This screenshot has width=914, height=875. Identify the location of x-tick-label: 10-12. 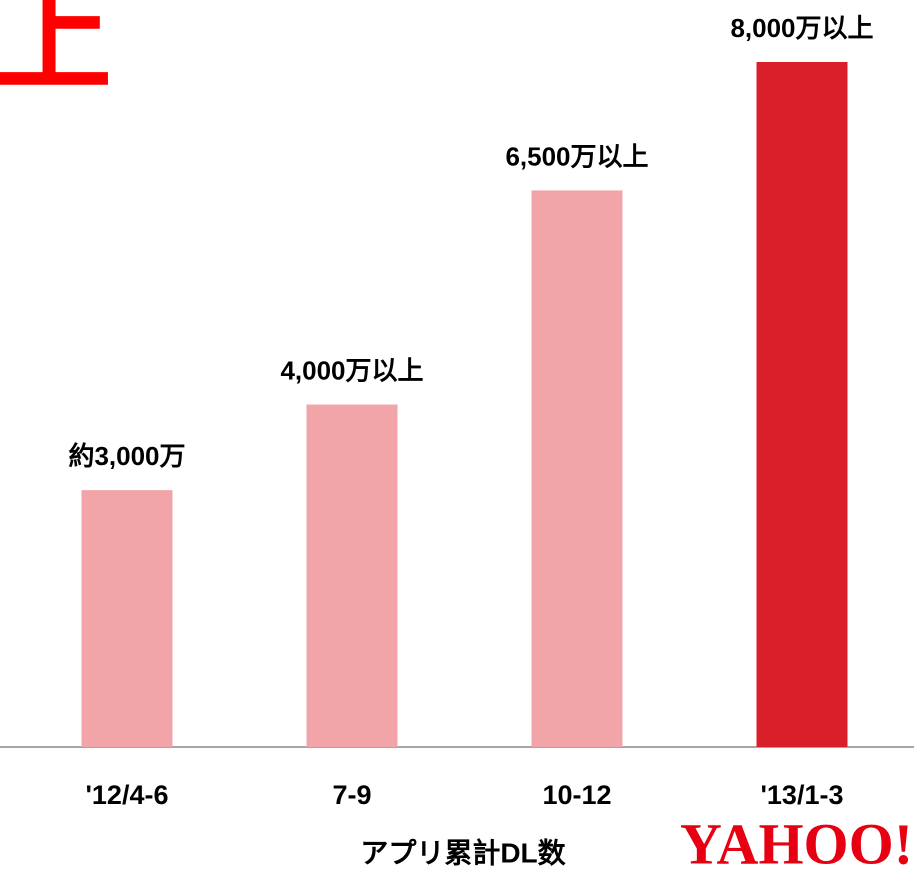
(576, 795).